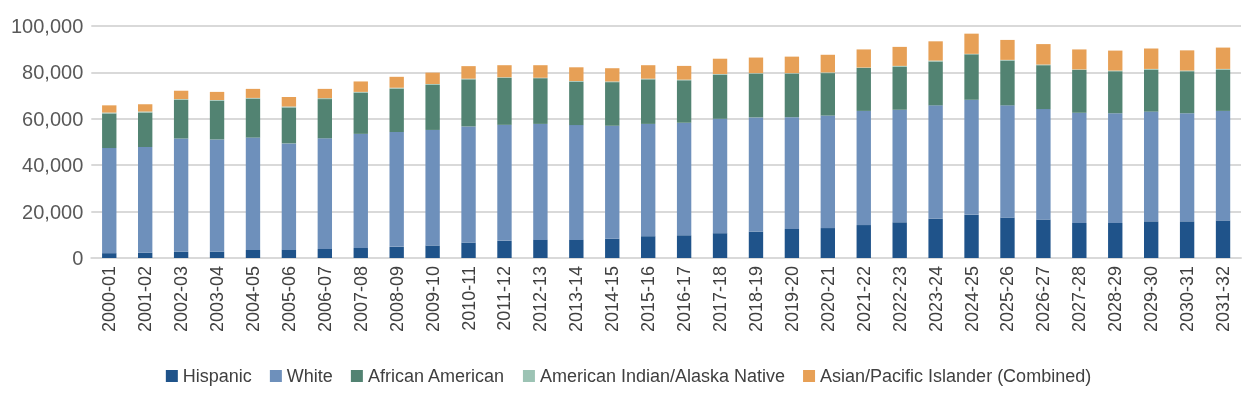 Image resolution: width=1257 pixels, height=400 pixels. What do you see at coordinates (252, 299) in the screenshot?
I see `x-tick-label: 2004-05` at bounding box center [252, 299].